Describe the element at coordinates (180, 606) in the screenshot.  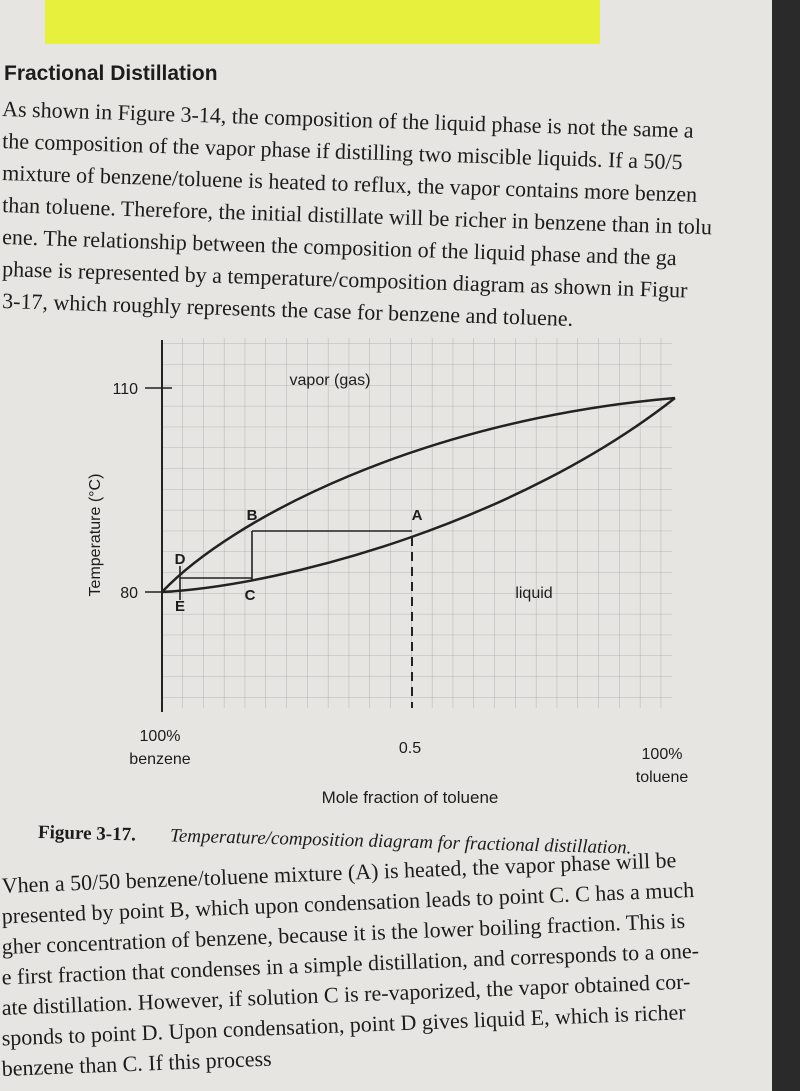
I see `point-label: E` at that location.